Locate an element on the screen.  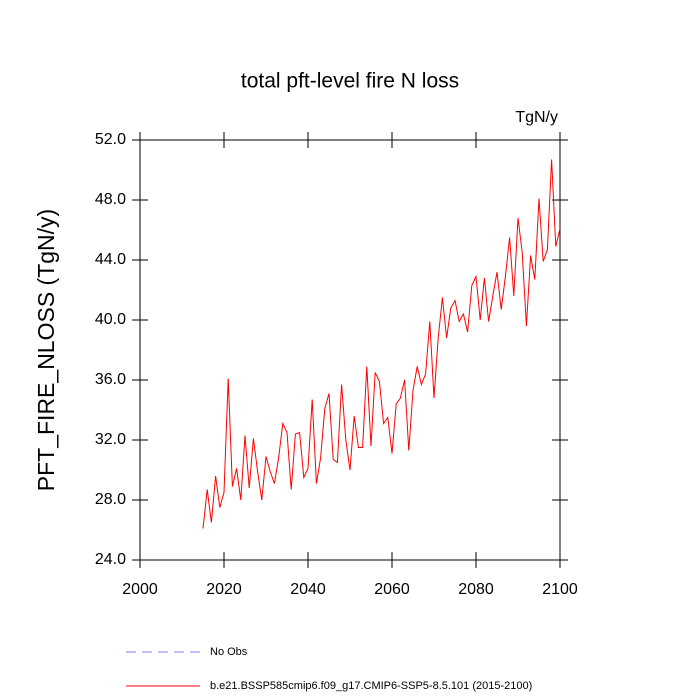
y-tick-label: 28.0 is located at coordinates (110, 499).